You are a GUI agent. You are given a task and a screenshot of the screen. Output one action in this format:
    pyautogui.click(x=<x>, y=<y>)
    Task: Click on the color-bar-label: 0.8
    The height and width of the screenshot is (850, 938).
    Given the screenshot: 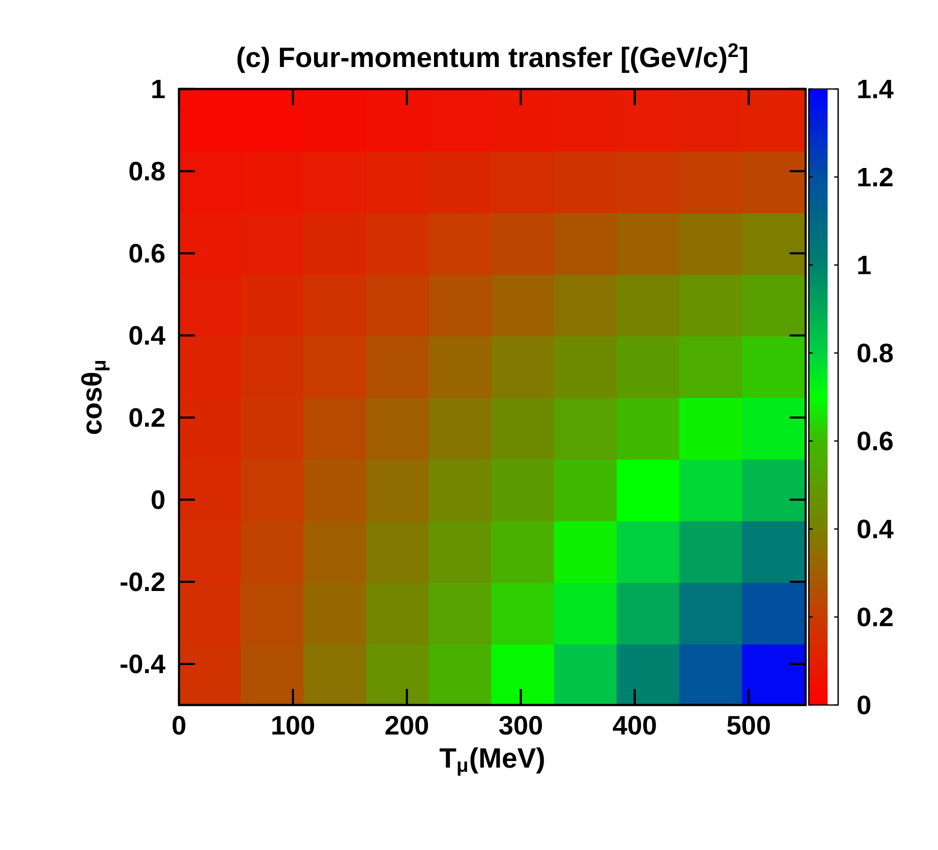 What is the action you would take?
    pyautogui.click(x=875, y=353)
    